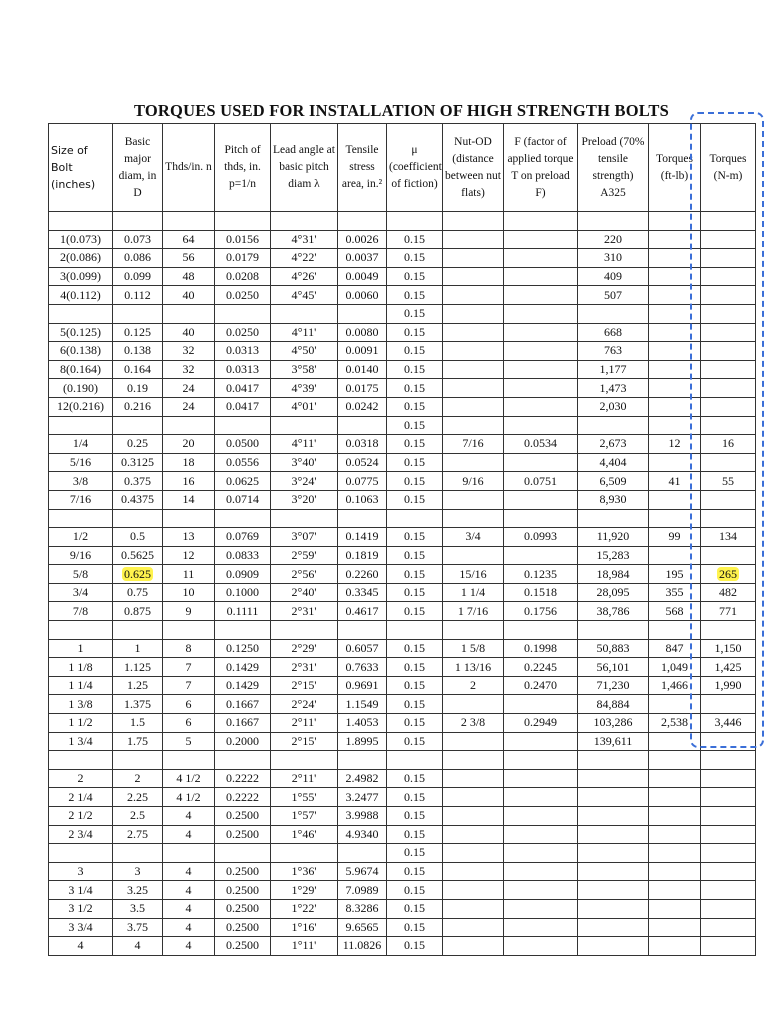  Describe the element at coordinates (402, 797) in the screenshot. I see `table-row: 2 1/4 2.25 4 1/2 0.2222 1°55' 3.2477 0.15` at that location.